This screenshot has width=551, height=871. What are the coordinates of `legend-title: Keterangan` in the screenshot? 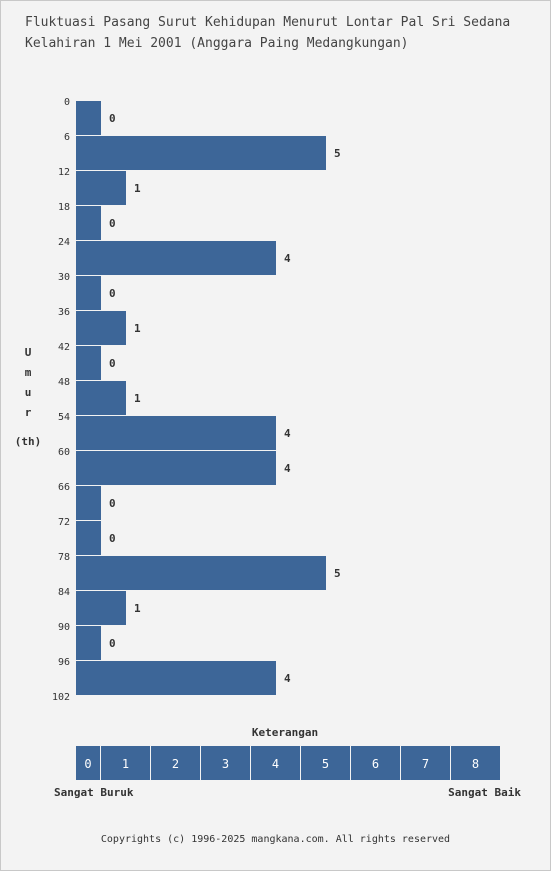 It's located at (285, 732).